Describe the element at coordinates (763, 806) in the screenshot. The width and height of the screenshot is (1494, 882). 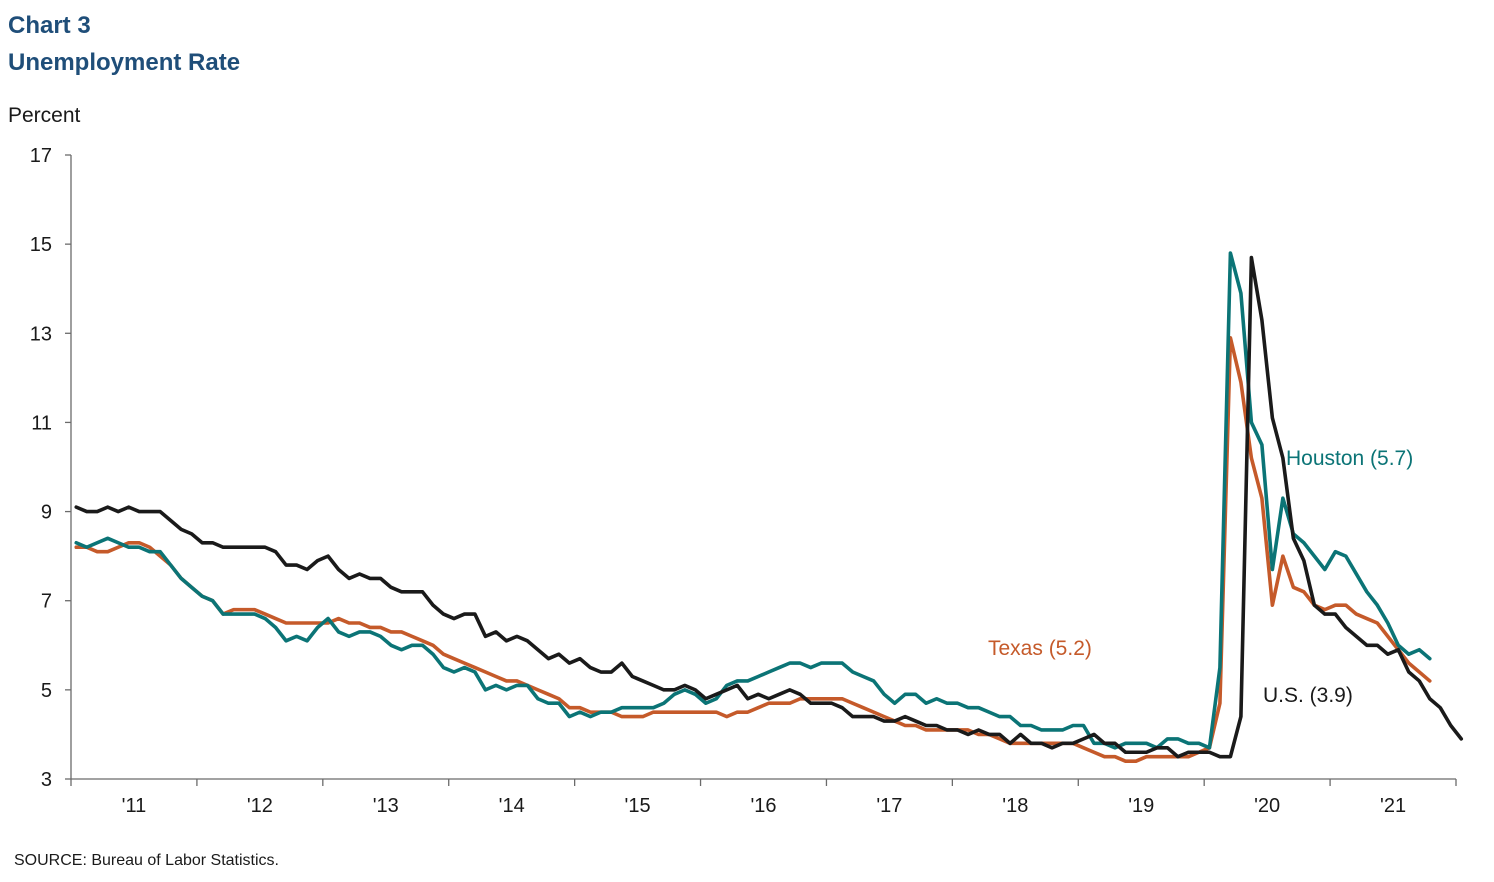
I see `x-tick-label: '16` at that location.